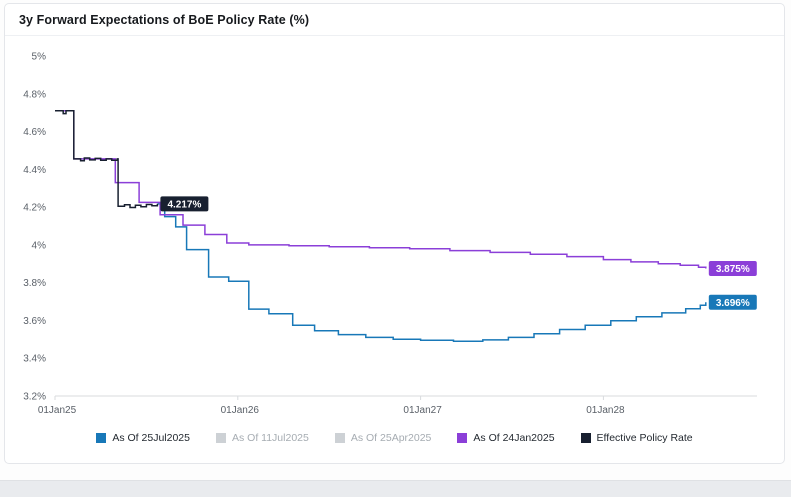 This screenshot has width=791, height=497. I want to click on end-value-badge-as-of-24jan2025: 3.875%, so click(732, 268).